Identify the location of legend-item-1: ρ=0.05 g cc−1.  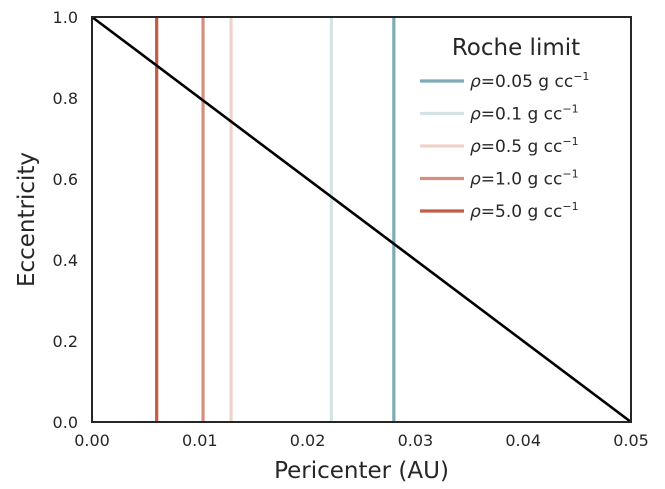
(504, 81).